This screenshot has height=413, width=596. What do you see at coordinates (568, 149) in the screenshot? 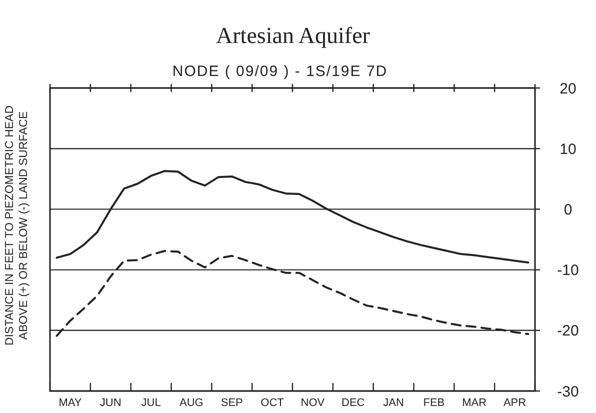
I see `y-tick-label: 10` at bounding box center [568, 149].